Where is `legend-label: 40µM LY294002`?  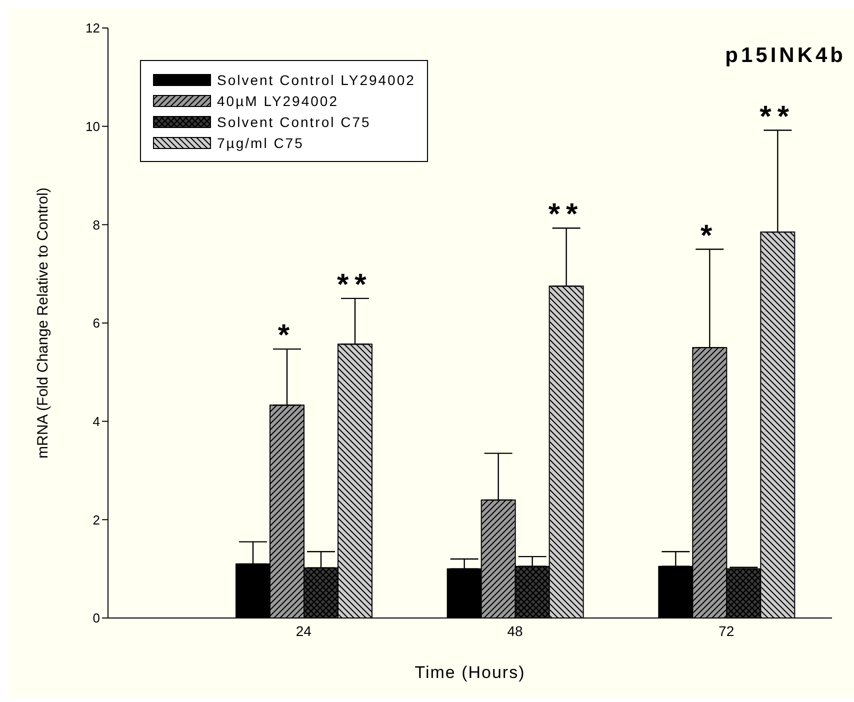 legend-label: 40µM LY294002 is located at coordinates (277, 100).